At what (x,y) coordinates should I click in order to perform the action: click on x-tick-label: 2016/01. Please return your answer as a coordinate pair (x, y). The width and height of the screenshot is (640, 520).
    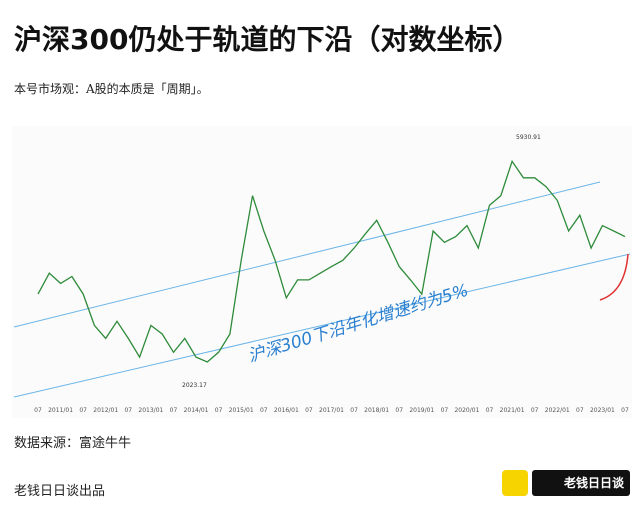
    Looking at the image, I should click on (286, 410).